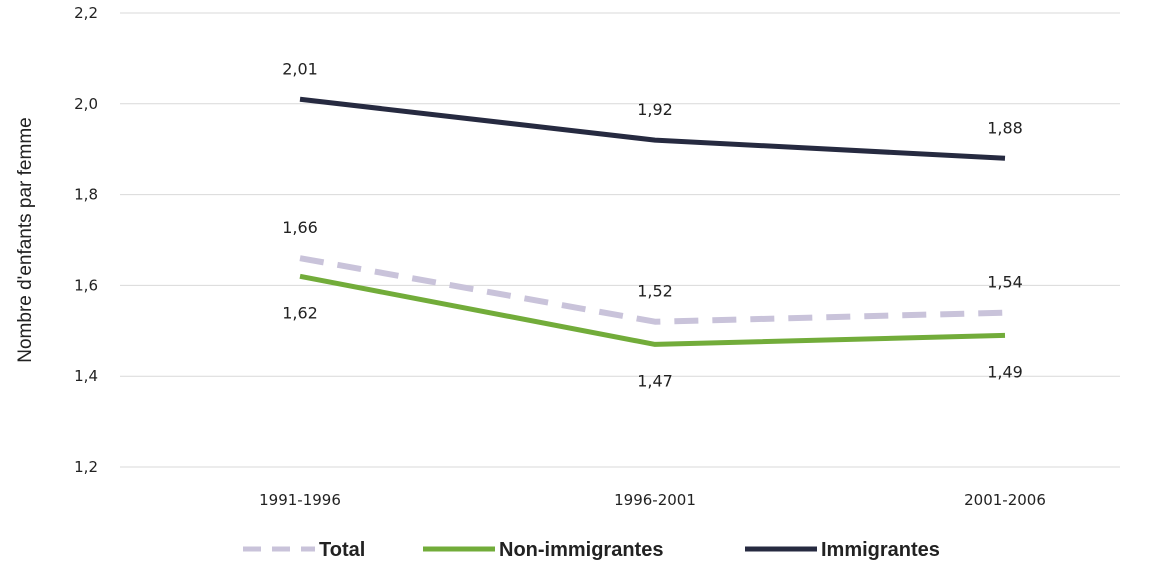  Describe the element at coordinates (342, 550) in the screenshot. I see `legend-label-total: Total` at that location.